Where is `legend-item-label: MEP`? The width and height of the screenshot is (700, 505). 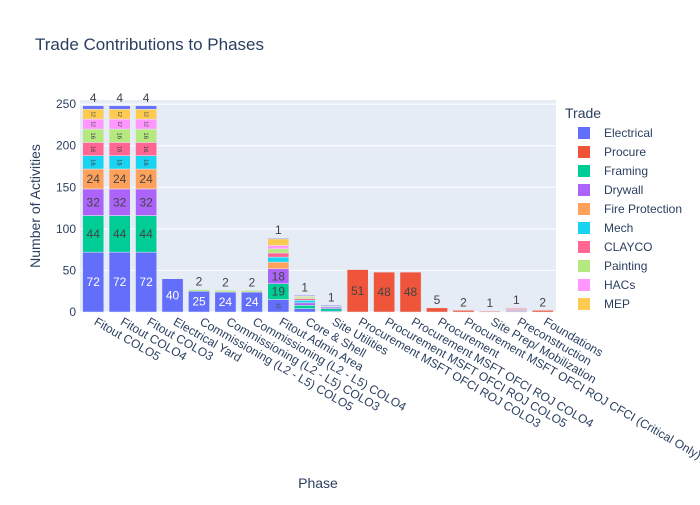
legend-item-label: MEP is located at coordinates (617, 304).